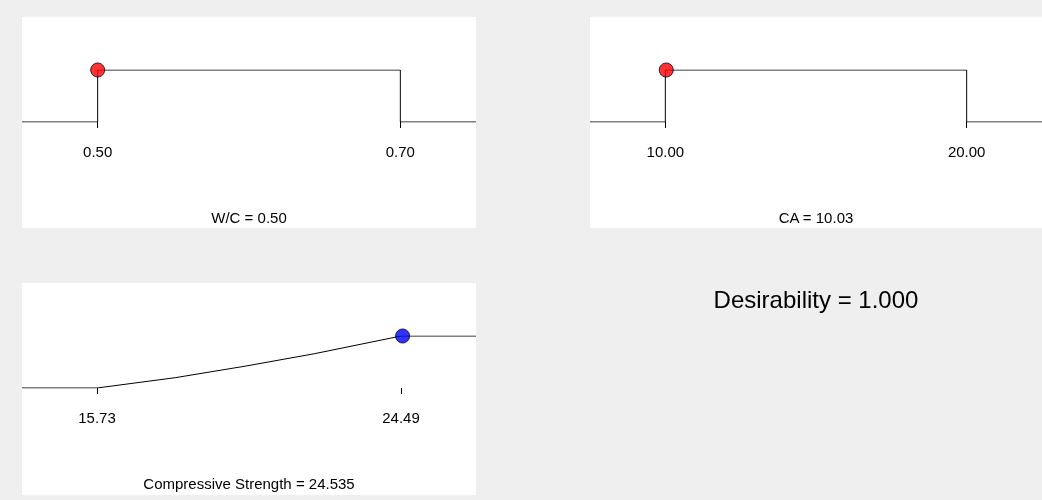  What do you see at coordinates (249, 483) in the screenshot?
I see `x-axis-title: Compressive Strength = 24.535` at bounding box center [249, 483].